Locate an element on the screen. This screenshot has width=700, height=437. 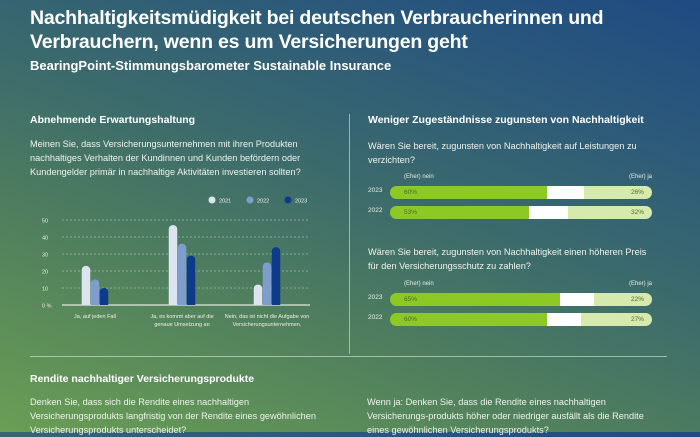
x-category-label: Ja, auf jeden Fall is located at coordinates (95, 317).